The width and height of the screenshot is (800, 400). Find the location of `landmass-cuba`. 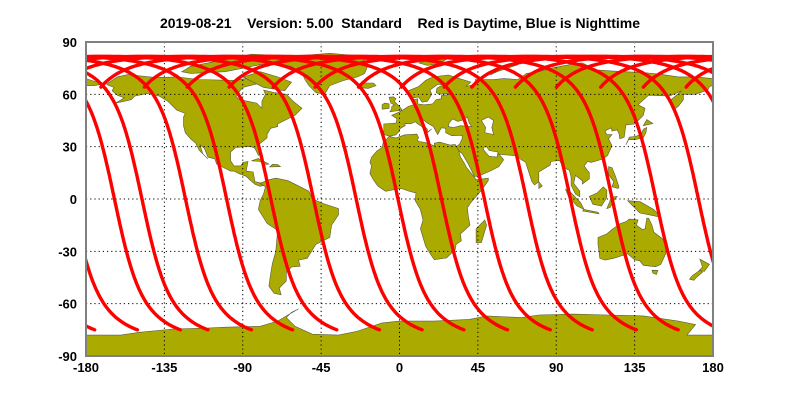

landmass-cuba is located at coordinates (260, 161).